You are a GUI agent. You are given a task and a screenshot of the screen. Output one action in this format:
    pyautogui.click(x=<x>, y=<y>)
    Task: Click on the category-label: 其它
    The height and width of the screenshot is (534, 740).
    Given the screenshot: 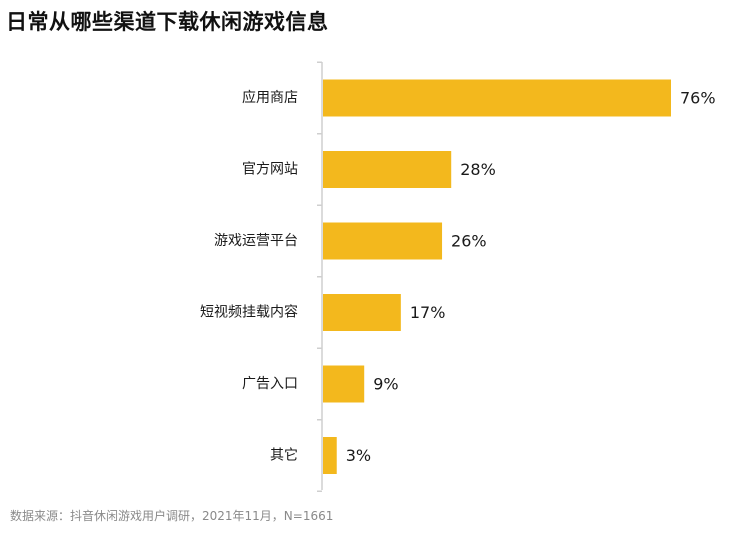 What is the action you would take?
    pyautogui.click(x=284, y=455)
    